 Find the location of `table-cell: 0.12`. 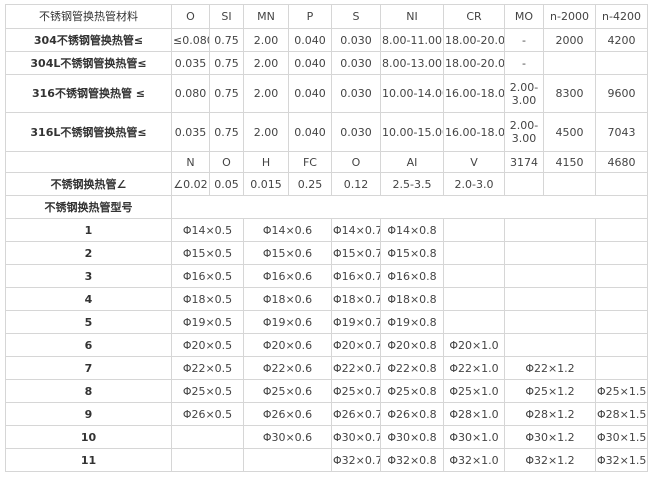

table-cell: 0.12 is located at coordinates (356, 184).